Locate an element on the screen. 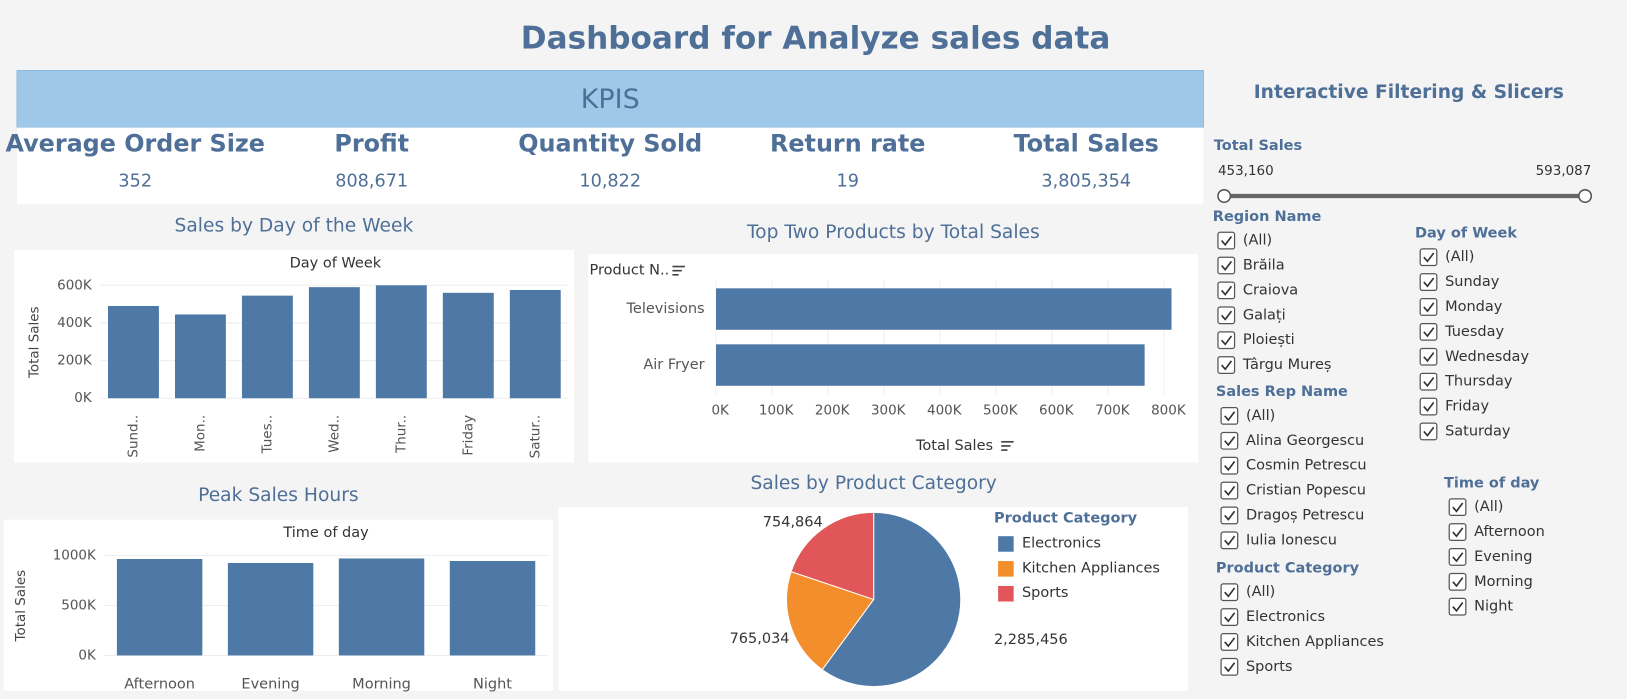 The height and width of the screenshot is (699, 1627). filter-option: Morning is located at coordinates (1503, 582).